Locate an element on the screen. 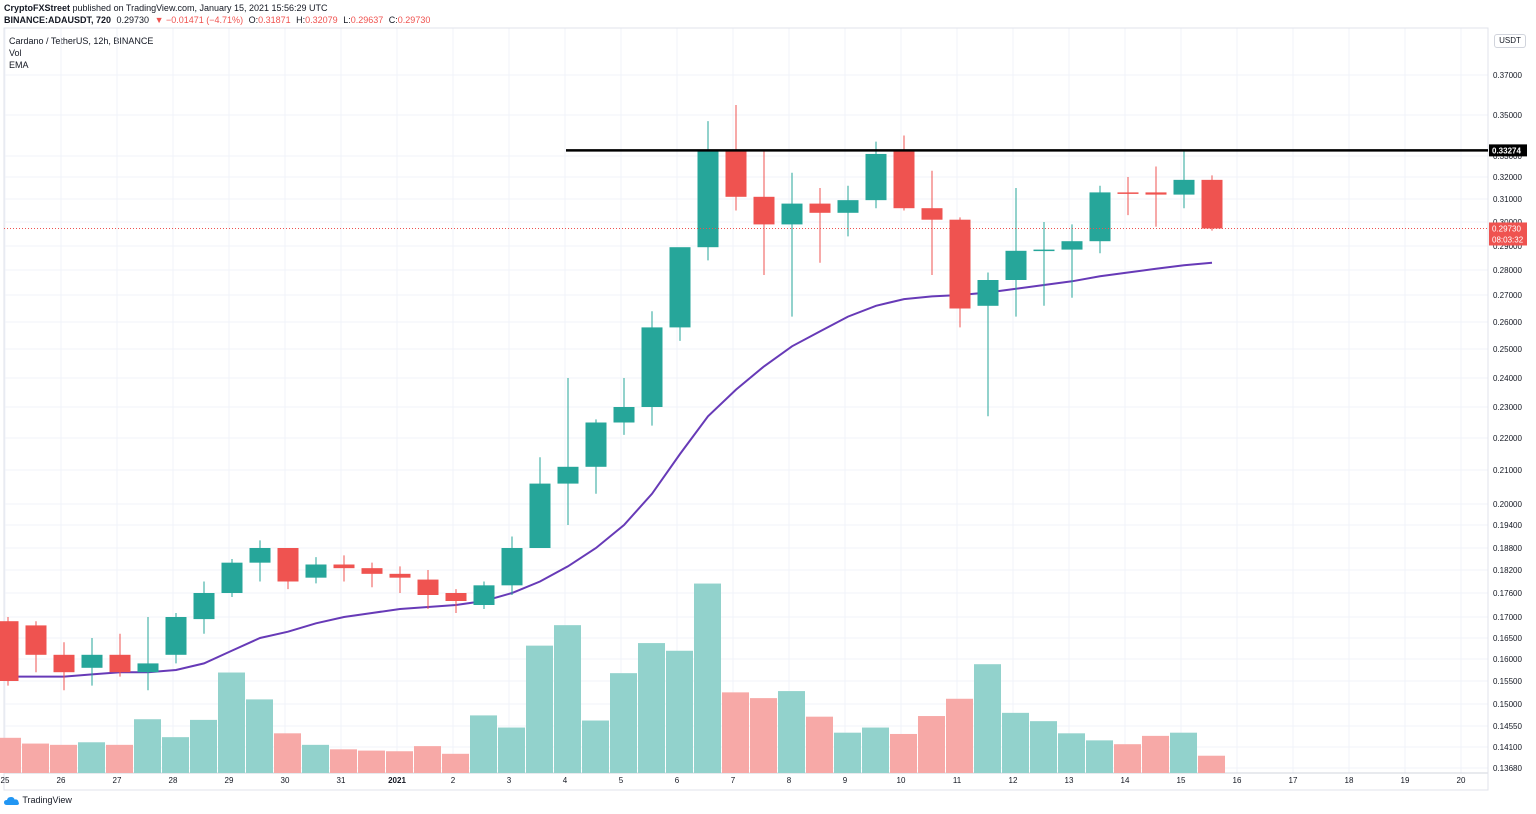  x-axis-tick-label: 2021 is located at coordinates (397, 780).